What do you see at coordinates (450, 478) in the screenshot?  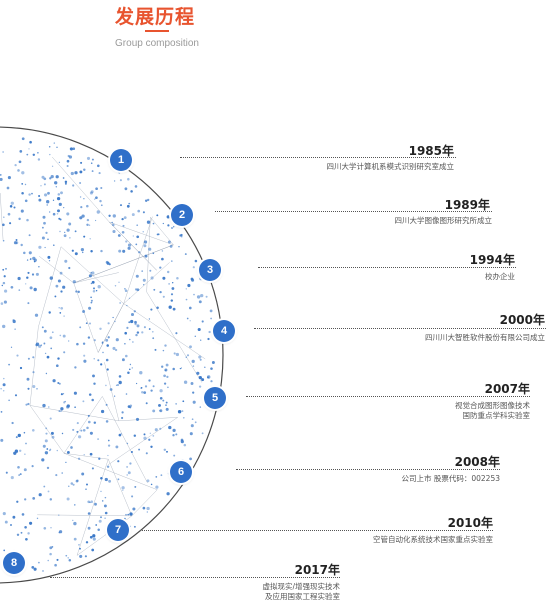 I see `event-desc-2008: 公司上市 股票代码：002253` at bounding box center [450, 478].